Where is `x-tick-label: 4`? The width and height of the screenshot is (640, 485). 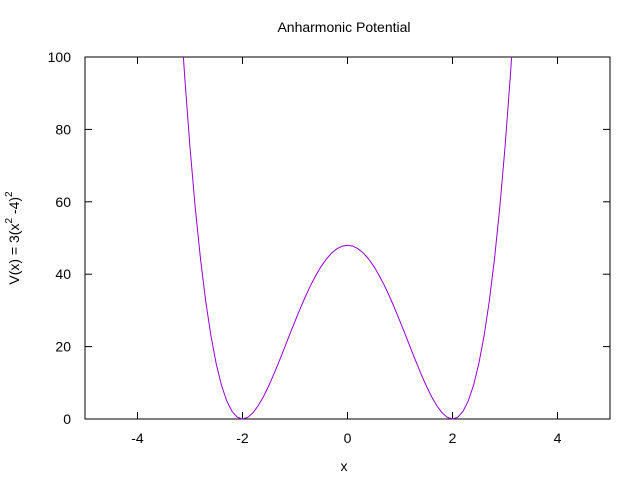 x-tick-label: 4 is located at coordinates (558, 438).